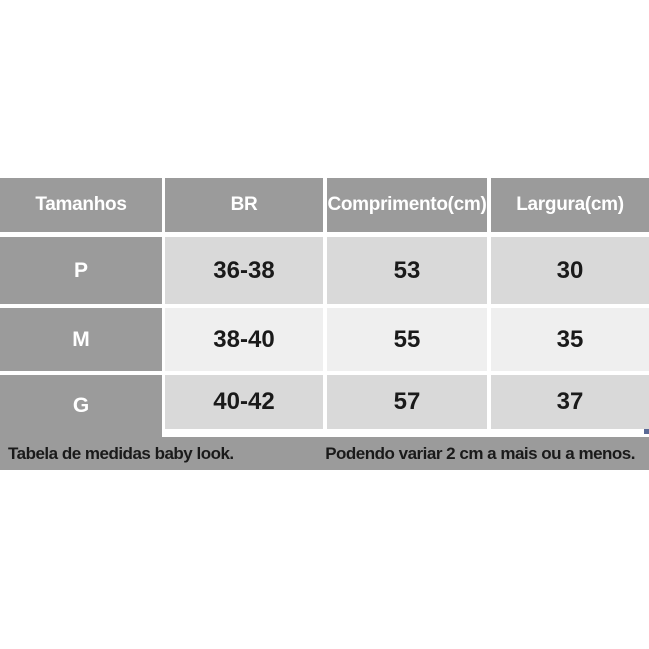 The width and height of the screenshot is (649, 649). Describe the element at coordinates (570, 339) in the screenshot. I see `largura-cell-m: 35` at that location.